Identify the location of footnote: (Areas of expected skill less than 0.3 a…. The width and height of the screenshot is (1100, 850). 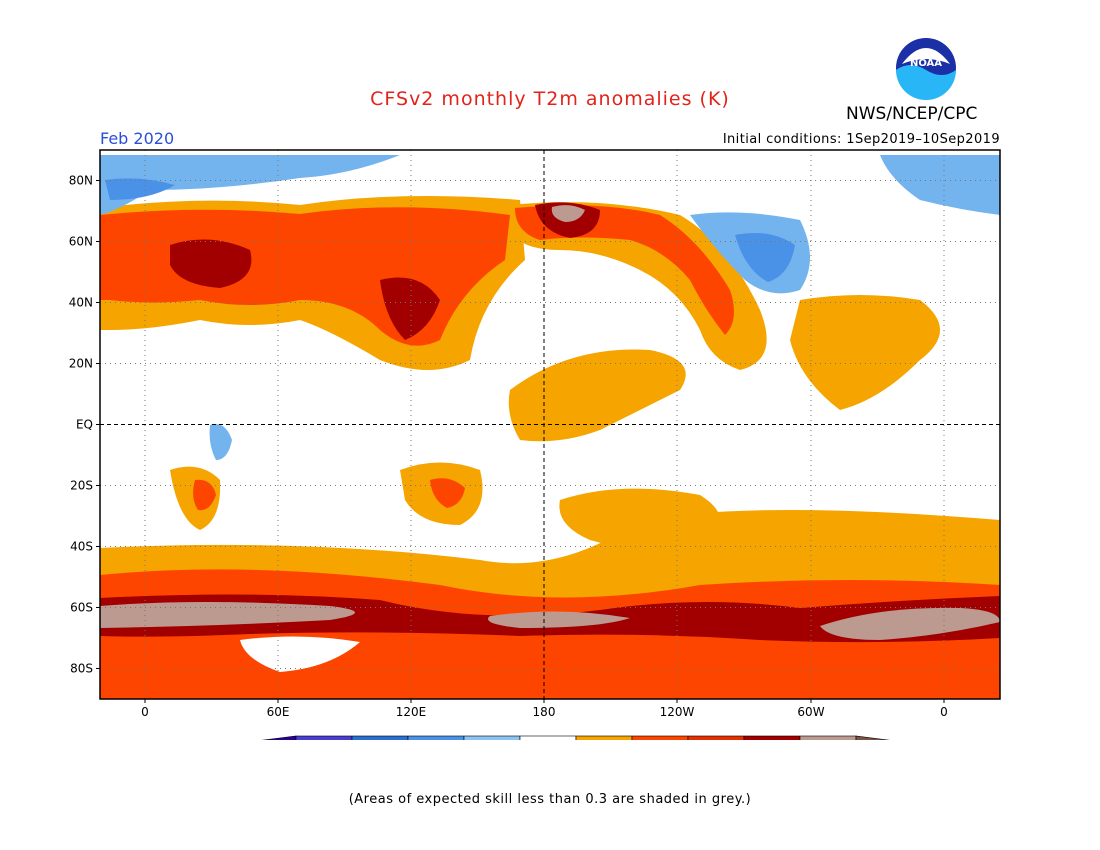
(550, 799).